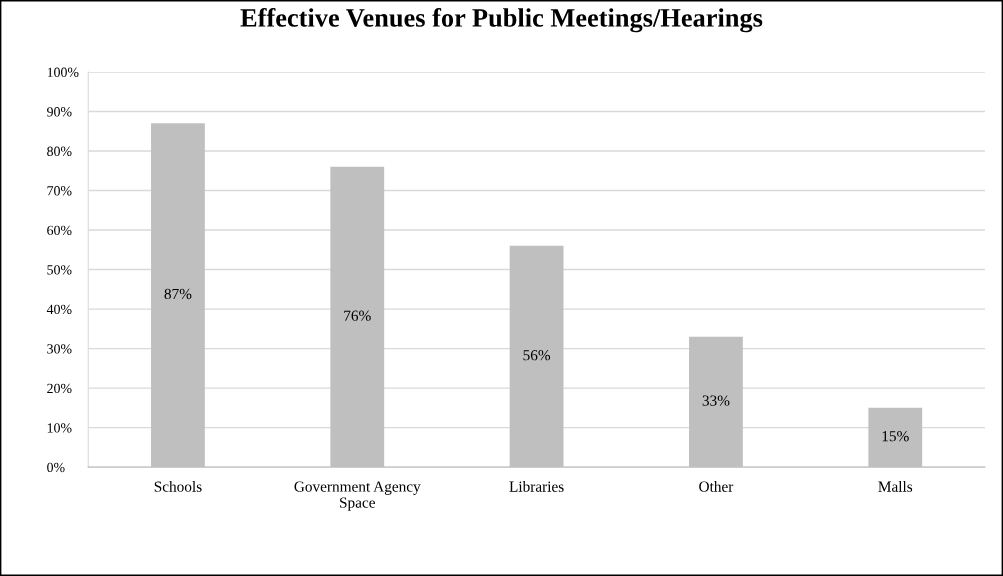  Describe the element at coordinates (59, 230) in the screenshot. I see `y-tick-label: 60%` at that location.